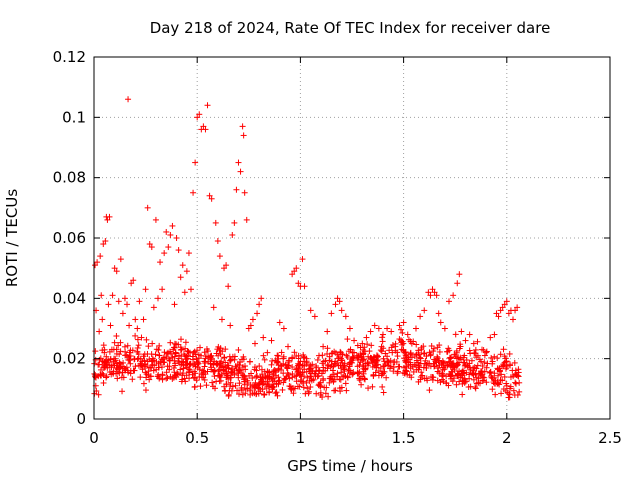  Describe the element at coordinates (350, 466) in the screenshot. I see `x-axis-title: GPS time / hours` at that location.